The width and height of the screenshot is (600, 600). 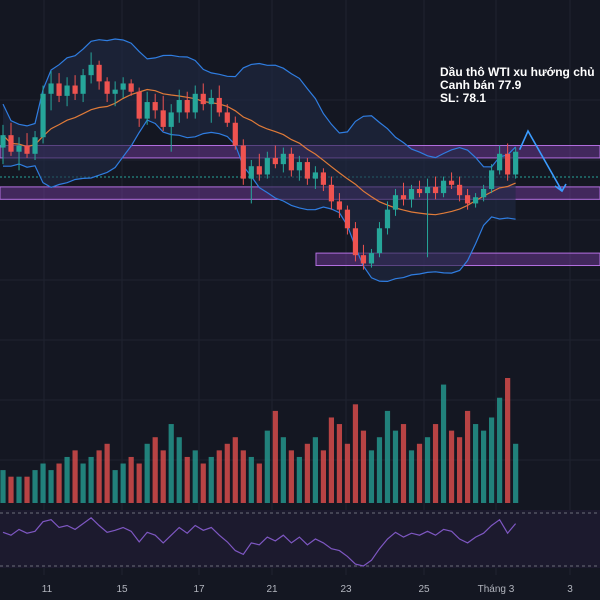 I want to click on x-tick-label: 15, so click(x=122, y=589).